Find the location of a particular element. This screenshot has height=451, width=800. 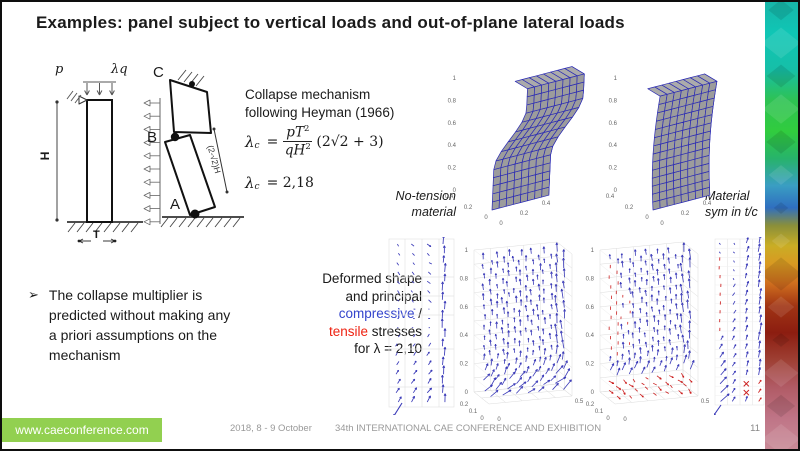

formula-lambda-sub: c is located at coordinates (257, 145).